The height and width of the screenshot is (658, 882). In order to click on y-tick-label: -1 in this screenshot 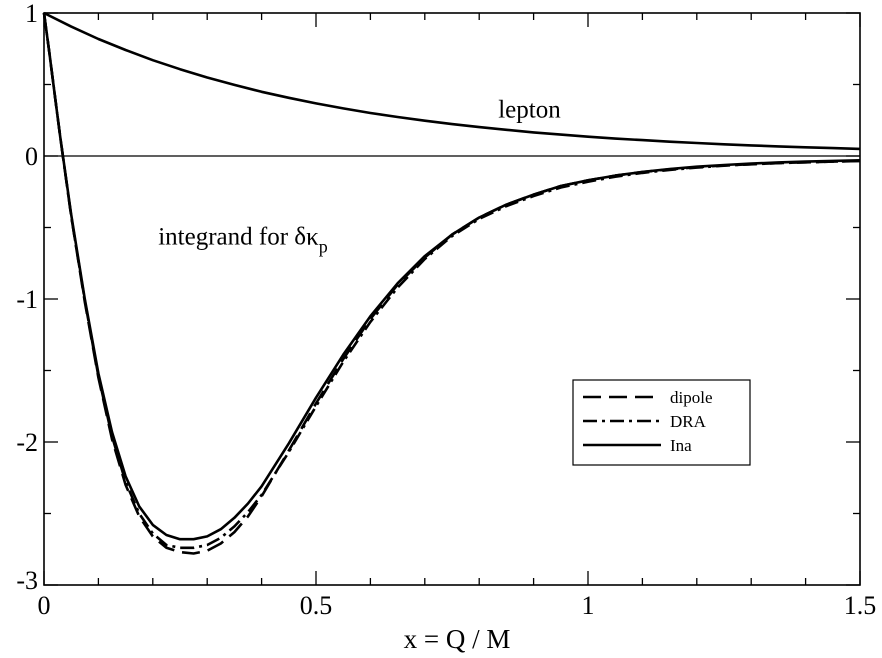, I will do `click(27, 299)`.